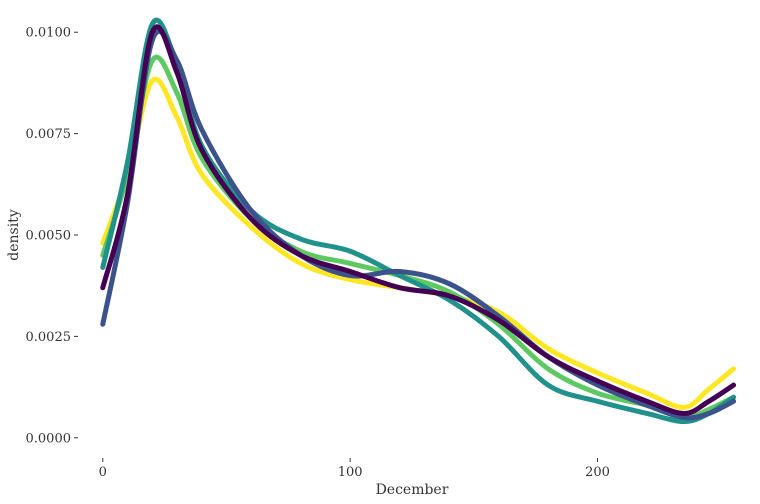 The height and width of the screenshot is (504, 760). Describe the element at coordinates (49, 134) in the screenshot. I see `y-tick-label: 0.0075` at that location.